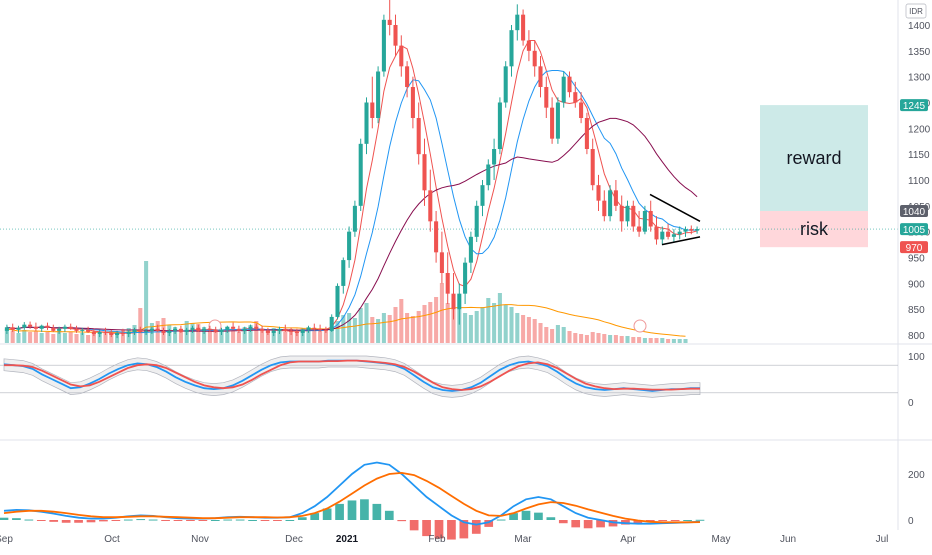  Describe the element at coordinates (916, 11) in the screenshot. I see `currency-label: IDR` at that location.